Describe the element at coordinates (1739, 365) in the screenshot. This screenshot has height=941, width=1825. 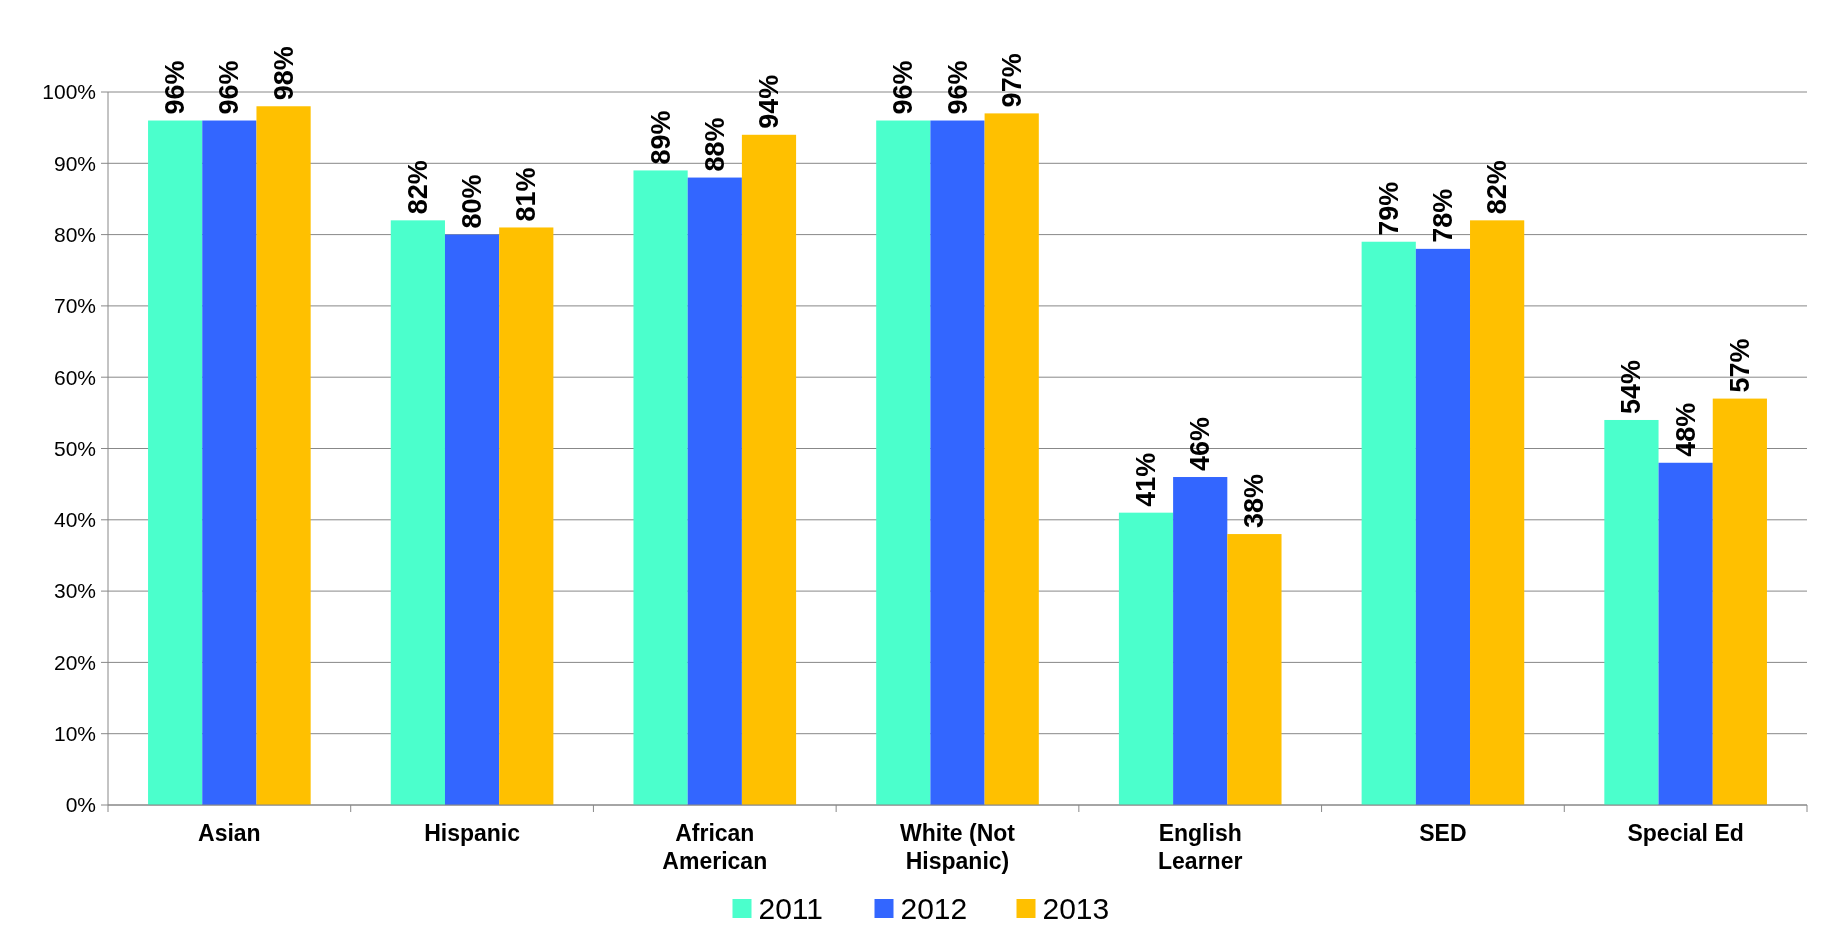
I see `data-label: 57%` at that location.